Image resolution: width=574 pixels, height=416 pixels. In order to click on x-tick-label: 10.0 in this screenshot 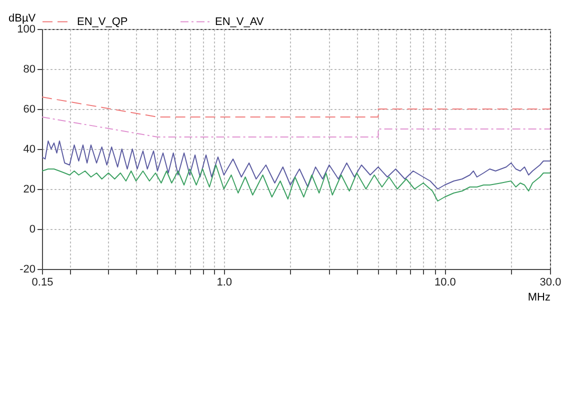, I will do `click(445, 282)`.